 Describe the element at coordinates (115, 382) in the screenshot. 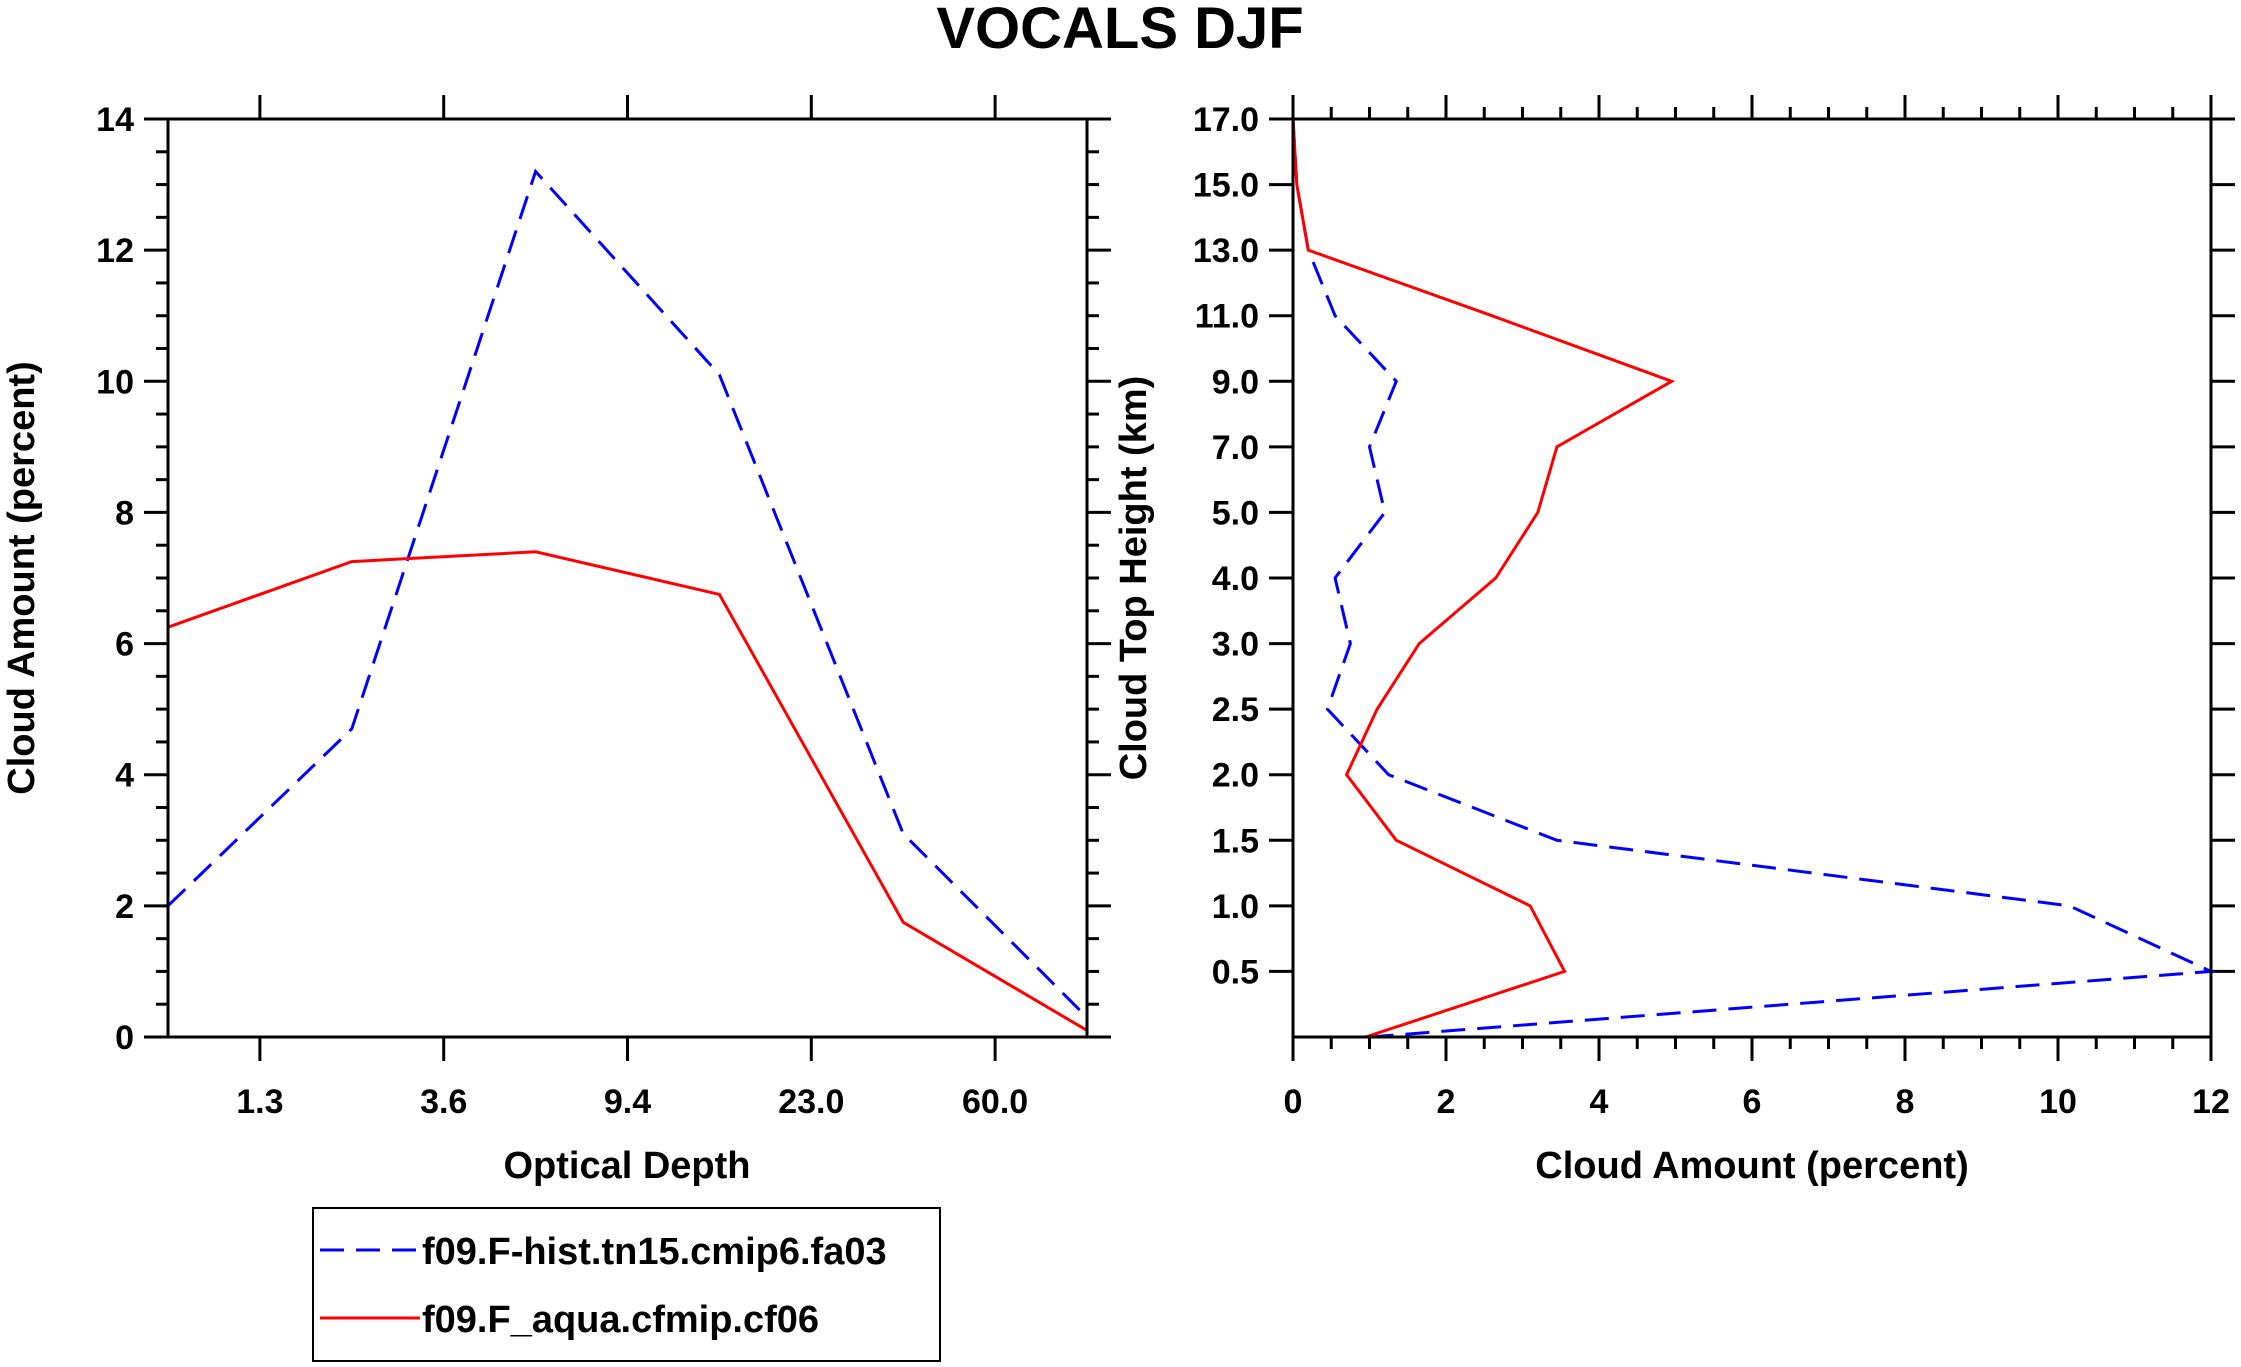

I see `left-y-tick-label: 10` at that location.